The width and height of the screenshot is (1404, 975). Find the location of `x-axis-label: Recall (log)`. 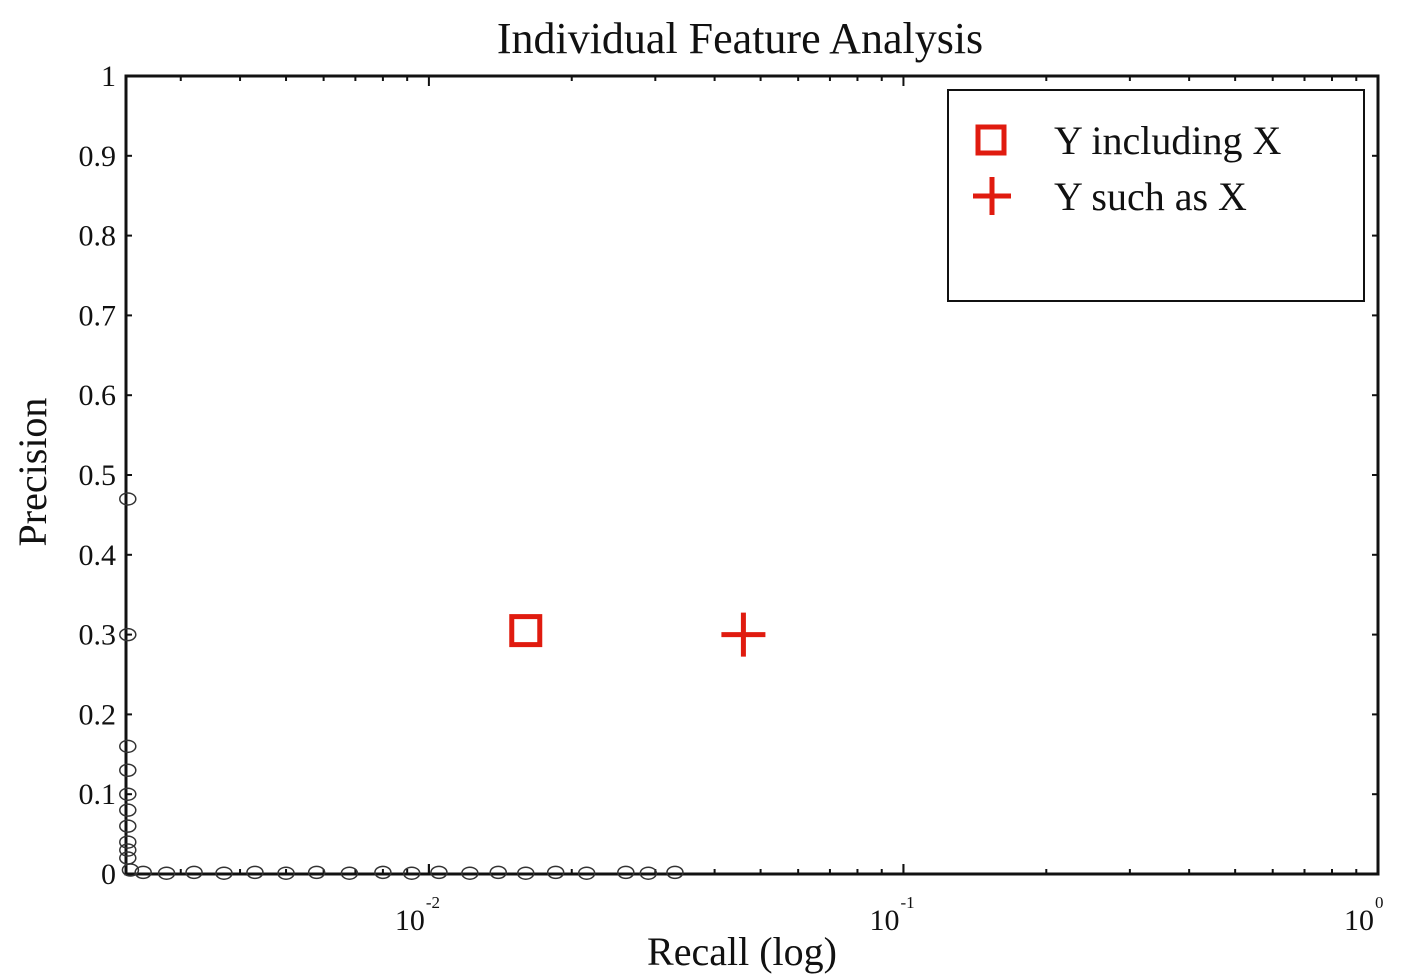

x-axis-label: Recall (log) is located at coordinates (742, 951).